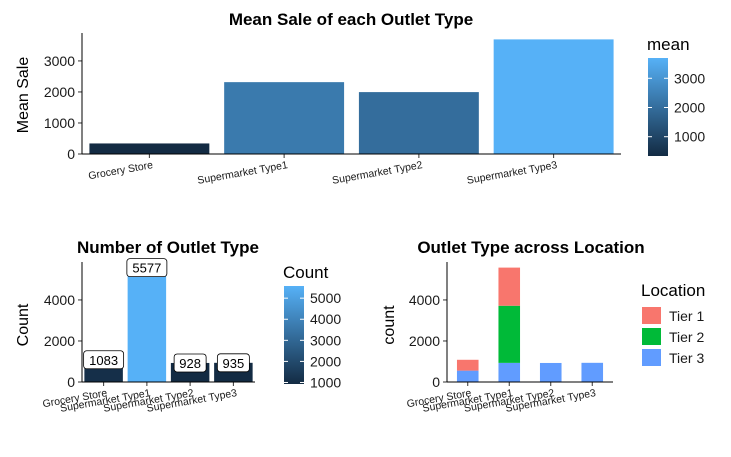  What do you see at coordinates (389, 325) in the screenshot?
I see `y-axis-title: count` at bounding box center [389, 325].